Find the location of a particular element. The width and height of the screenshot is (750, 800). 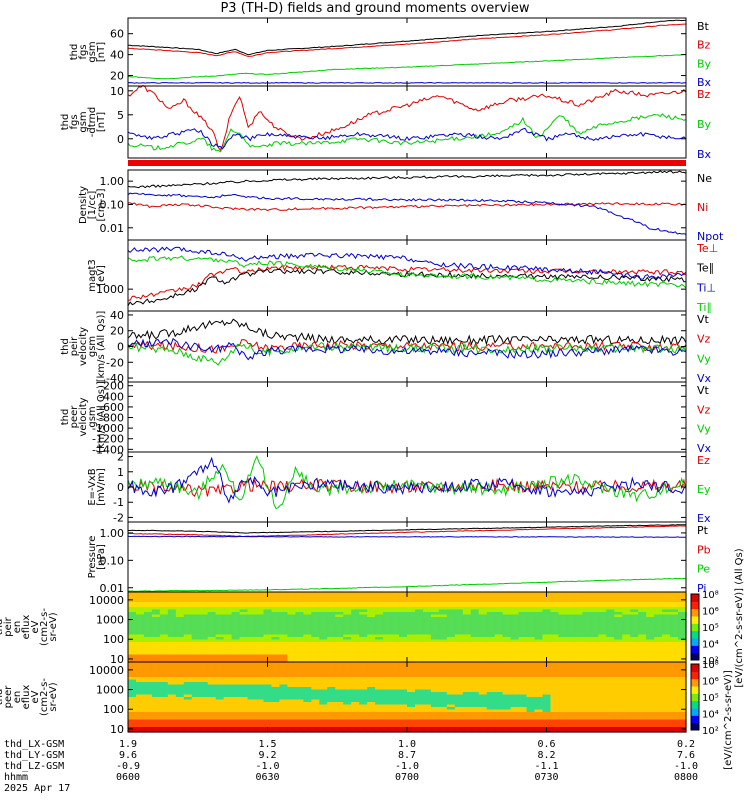

temp-ylabel-line: [eV] is located at coordinates (101, 275).